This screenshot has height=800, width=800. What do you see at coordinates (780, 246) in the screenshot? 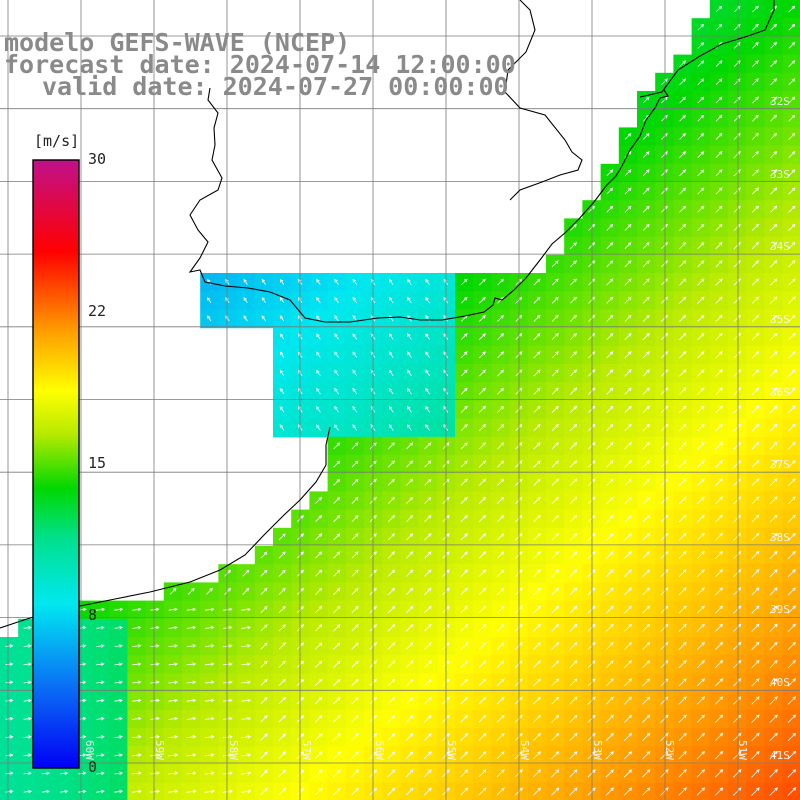
I see `latitude-label: 34S` at bounding box center [780, 246].